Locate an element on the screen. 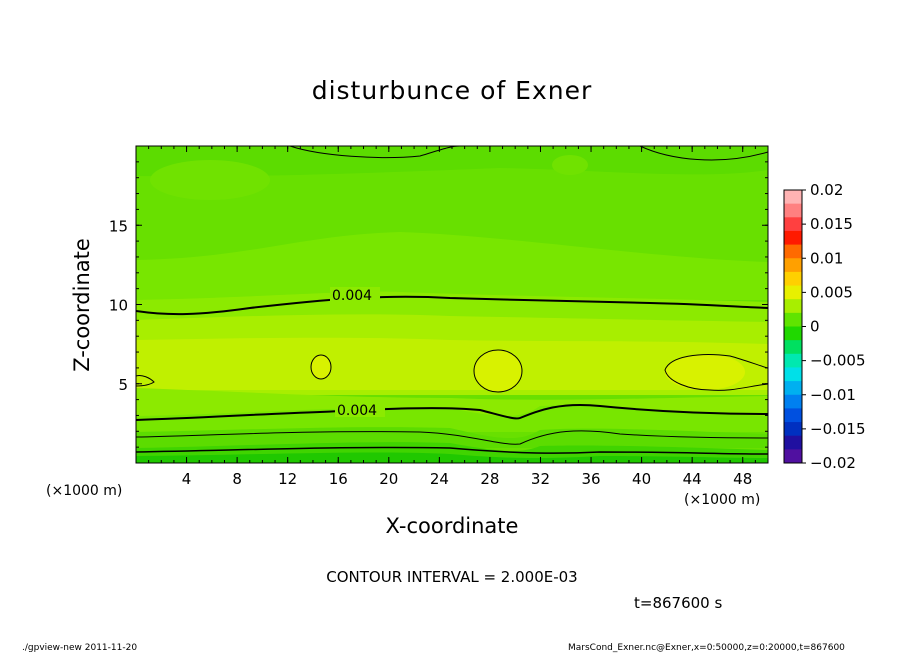  x-tick-label: 4 is located at coordinates (187, 479).